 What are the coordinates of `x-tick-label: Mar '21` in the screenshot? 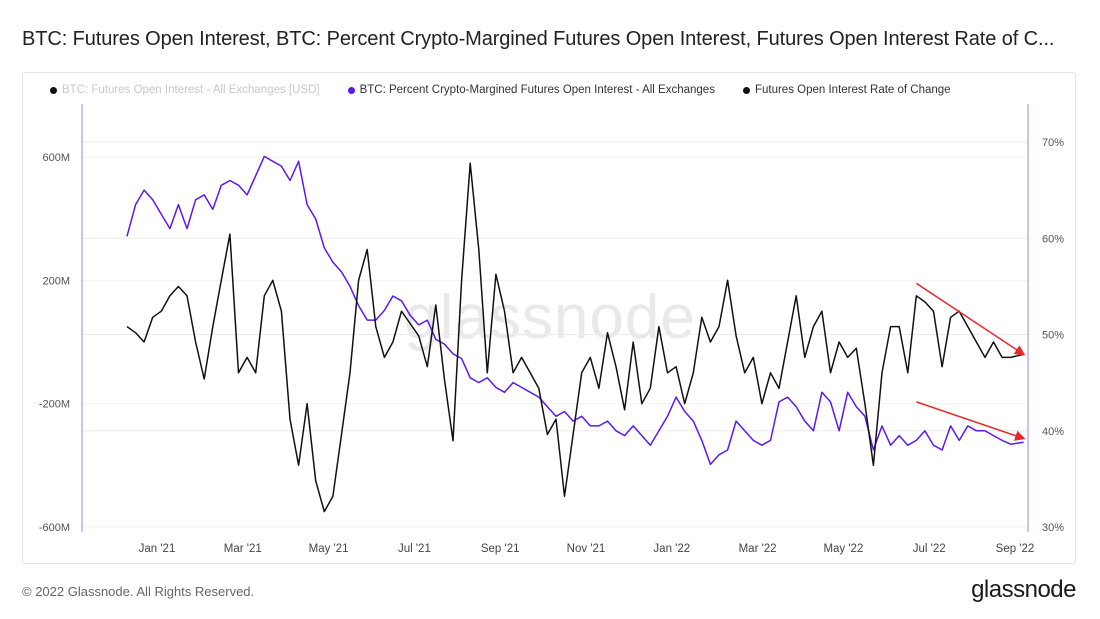 It's located at (243, 549).